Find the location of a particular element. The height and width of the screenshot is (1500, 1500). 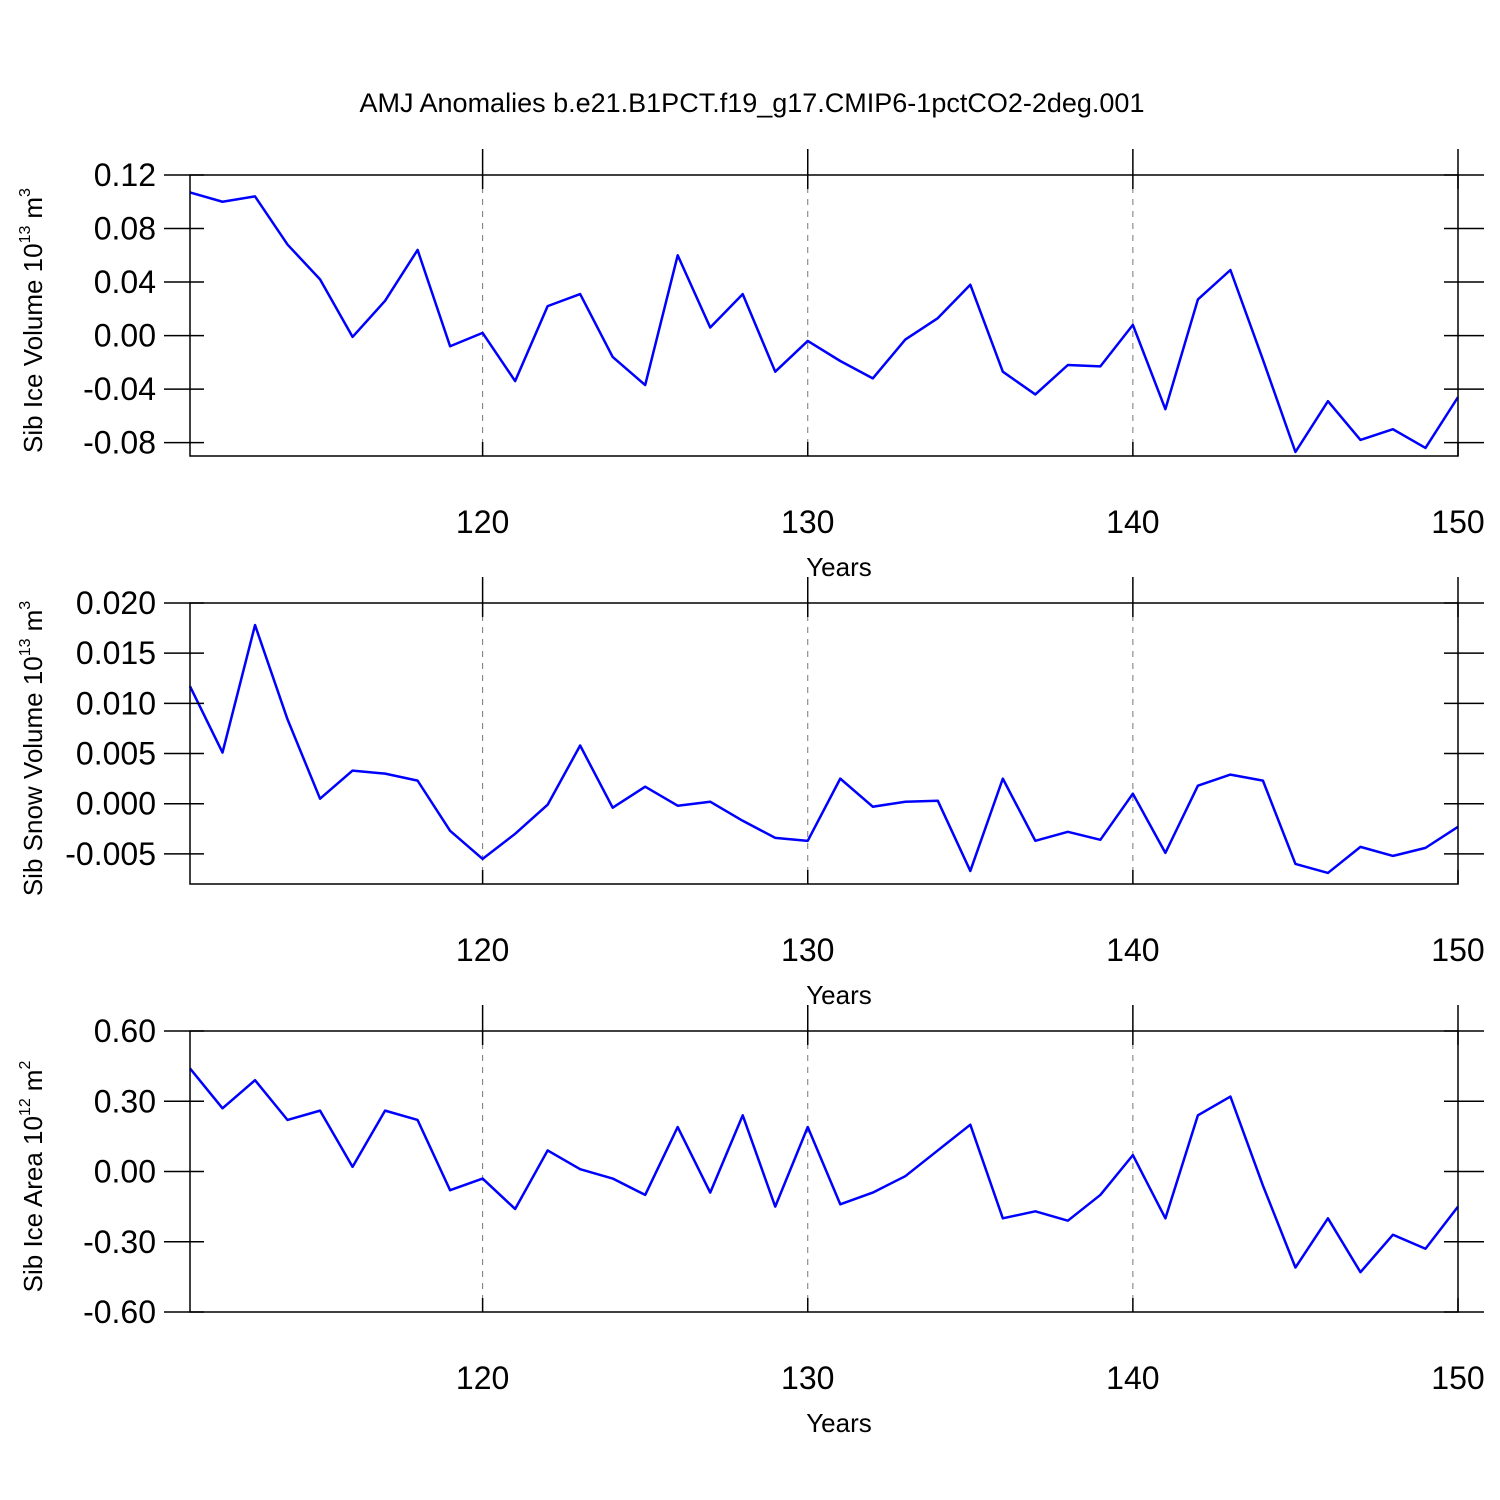

y-axis-label: Sib Ice Area 1012 m2 is located at coordinates (32, 1177).